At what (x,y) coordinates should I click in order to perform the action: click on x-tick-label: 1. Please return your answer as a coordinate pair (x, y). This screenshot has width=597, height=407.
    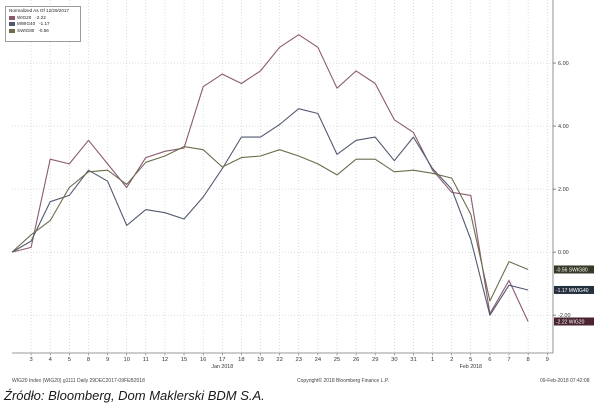
    Looking at the image, I should click on (432, 360).